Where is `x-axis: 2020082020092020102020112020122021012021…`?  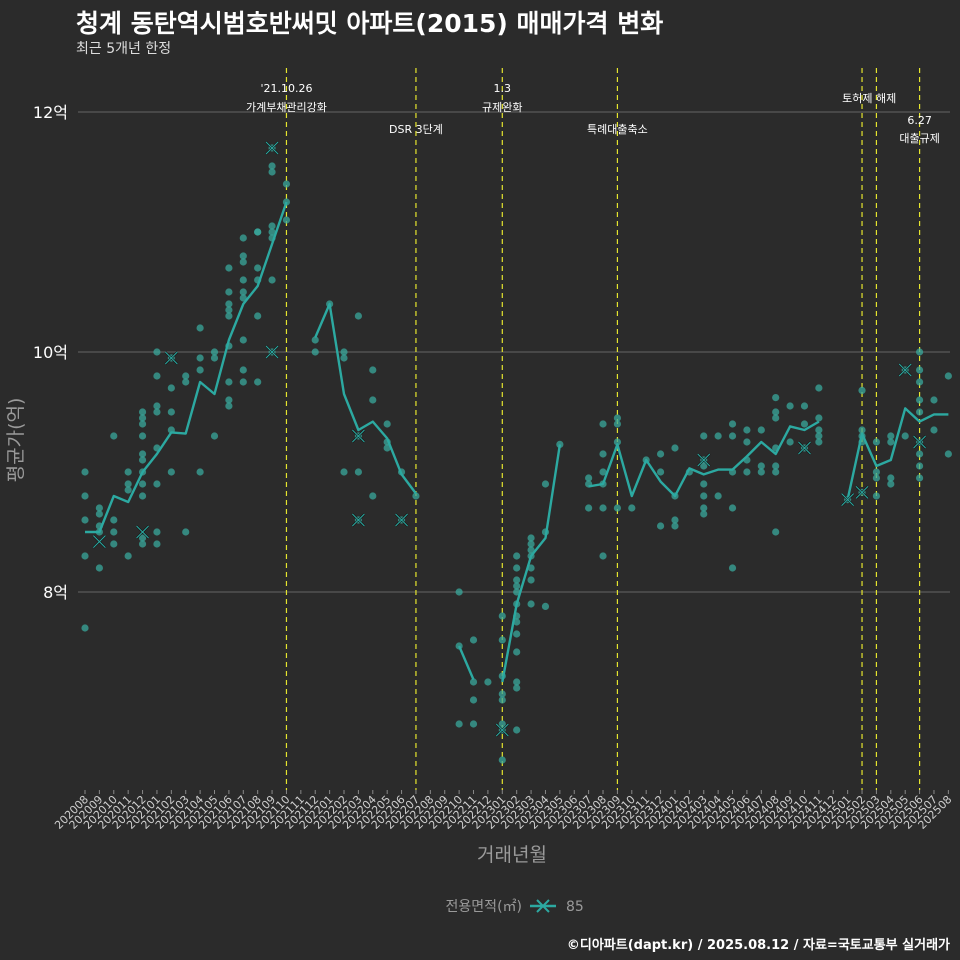 x-axis: 2020082020092020102020112020122021012021… is located at coordinates (503, 811).